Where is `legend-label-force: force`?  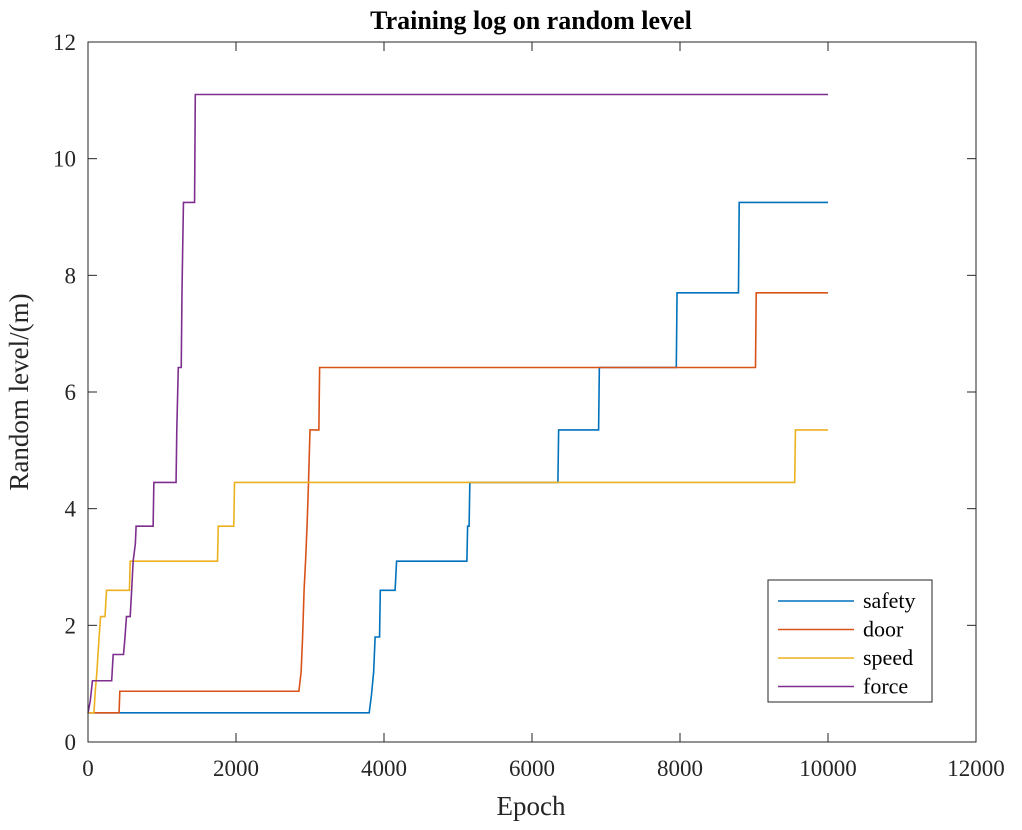 legend-label-force: force is located at coordinates (885, 686).